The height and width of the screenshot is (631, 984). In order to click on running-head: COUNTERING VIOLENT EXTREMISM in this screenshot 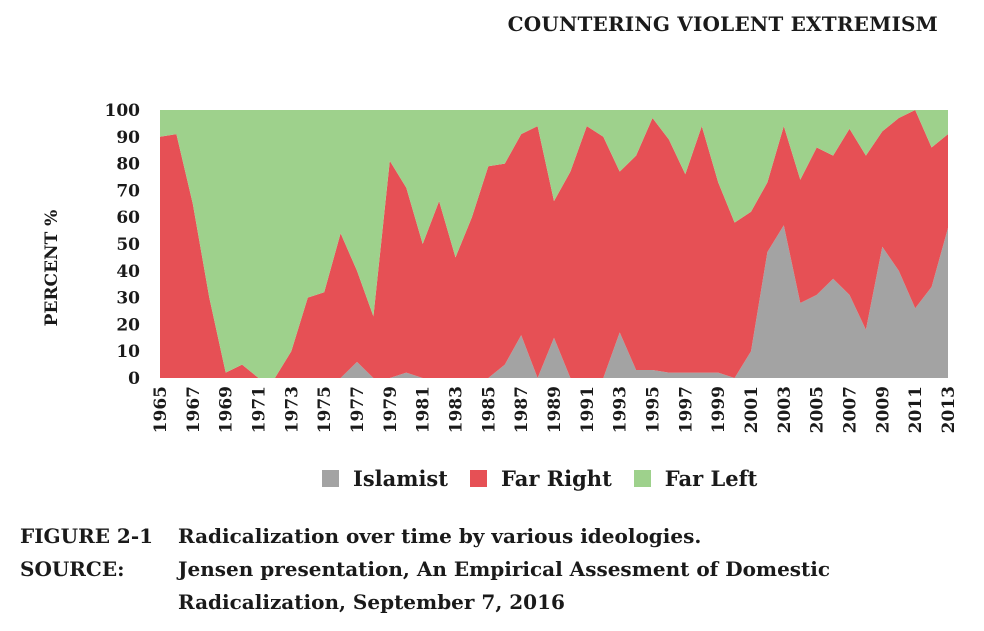, I will do `click(722, 24)`.